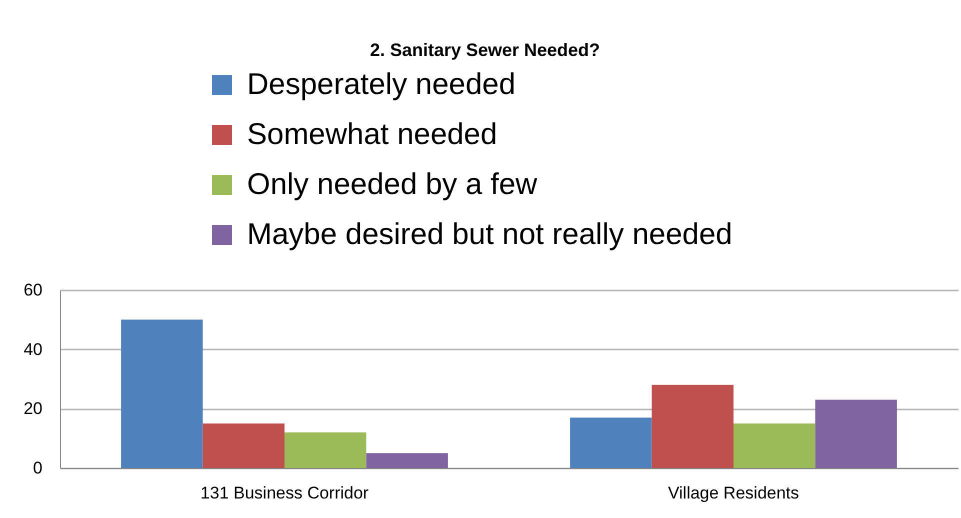 The height and width of the screenshot is (518, 961). What do you see at coordinates (381, 84) in the screenshot?
I see `legend-label: Desperately needed` at bounding box center [381, 84].